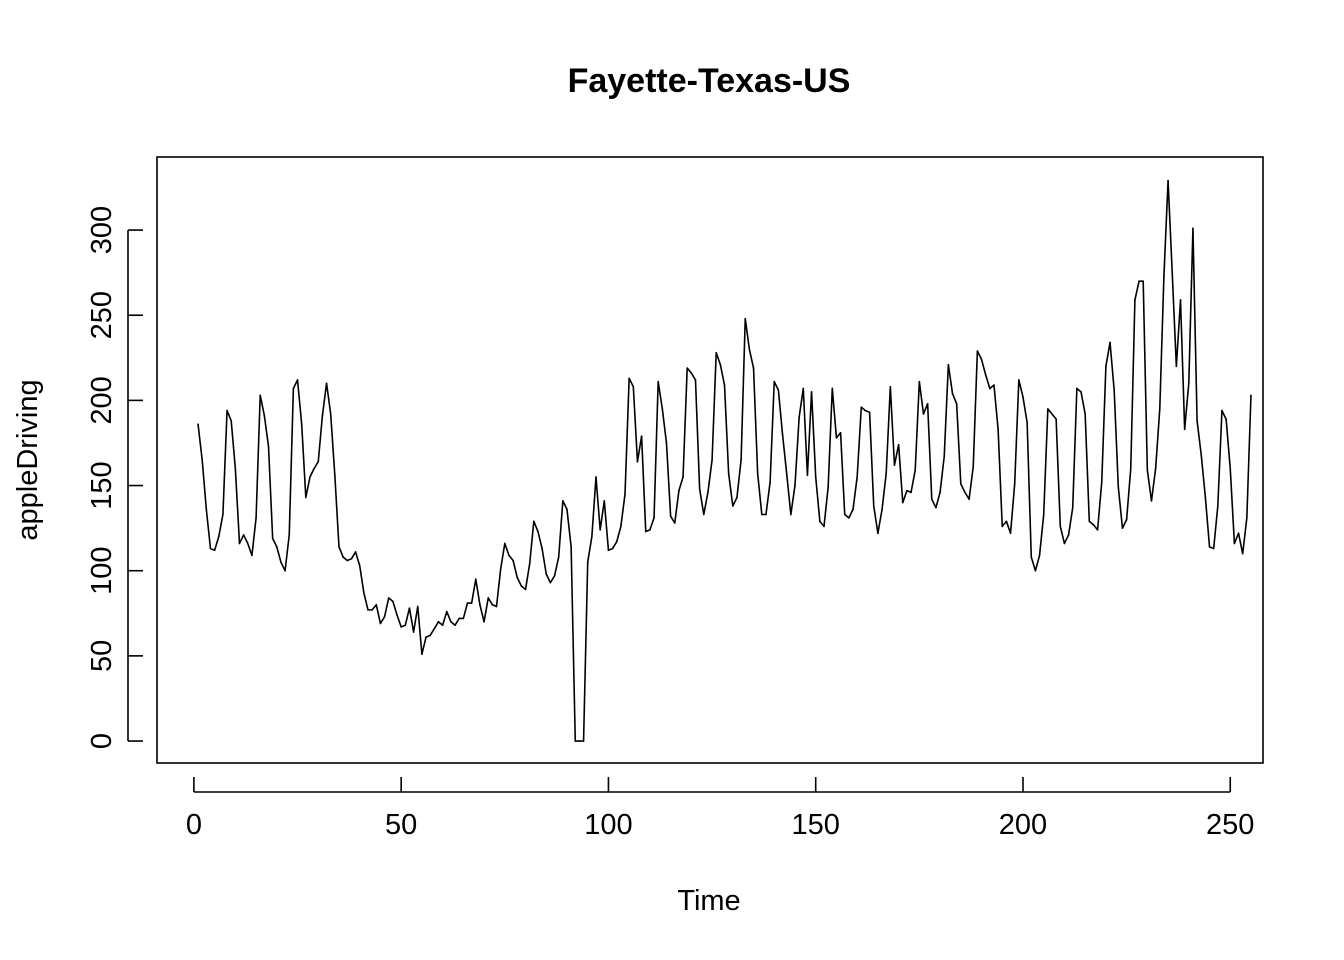 Image resolution: width=1344 pixels, height=960 pixels. What do you see at coordinates (102, 656) in the screenshot?
I see `y-tick-label: 50` at bounding box center [102, 656].